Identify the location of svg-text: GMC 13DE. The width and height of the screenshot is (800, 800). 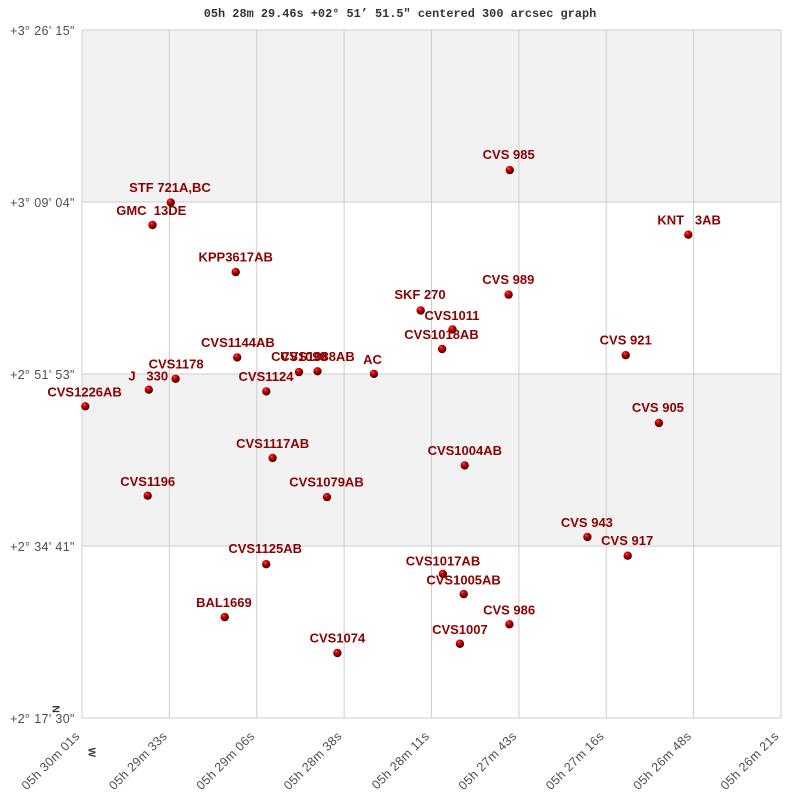
(151, 210).